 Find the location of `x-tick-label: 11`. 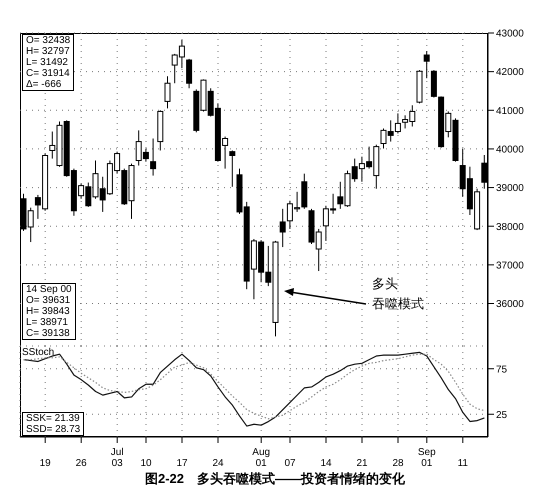

x-tick-label: 11 is located at coordinates (463, 463).